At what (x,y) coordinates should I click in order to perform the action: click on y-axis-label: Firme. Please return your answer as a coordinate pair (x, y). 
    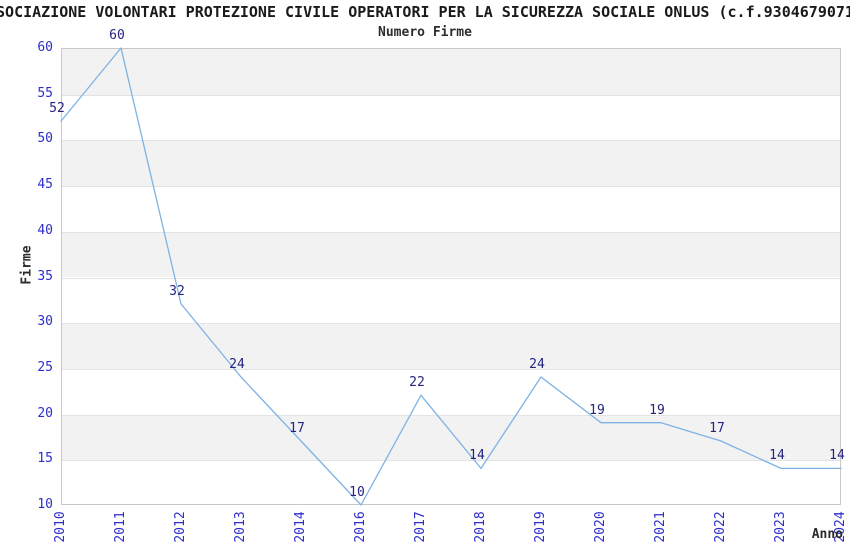
    Looking at the image, I should click on (27, 265).